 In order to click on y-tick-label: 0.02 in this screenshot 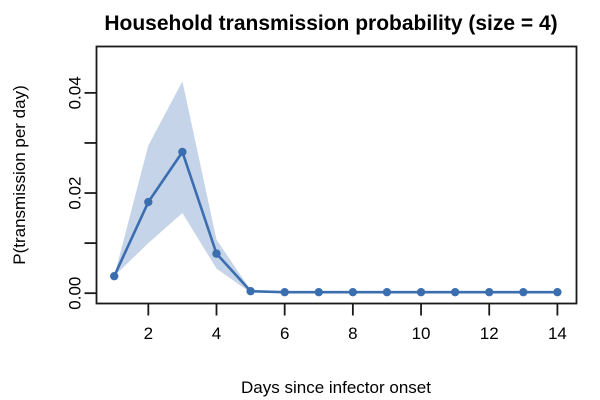, I will do `click(75, 192)`.